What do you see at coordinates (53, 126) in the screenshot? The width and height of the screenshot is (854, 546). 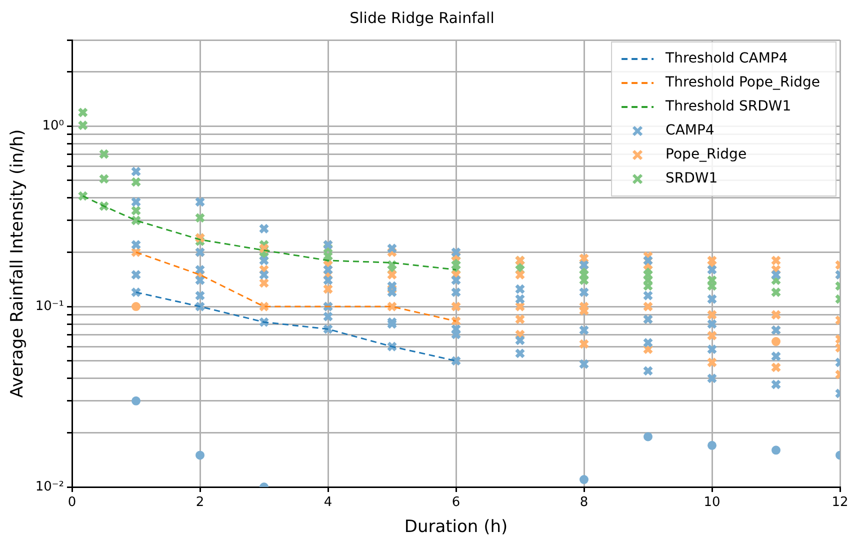 I see `y-tick-label: 10⁰` at bounding box center [53, 126].